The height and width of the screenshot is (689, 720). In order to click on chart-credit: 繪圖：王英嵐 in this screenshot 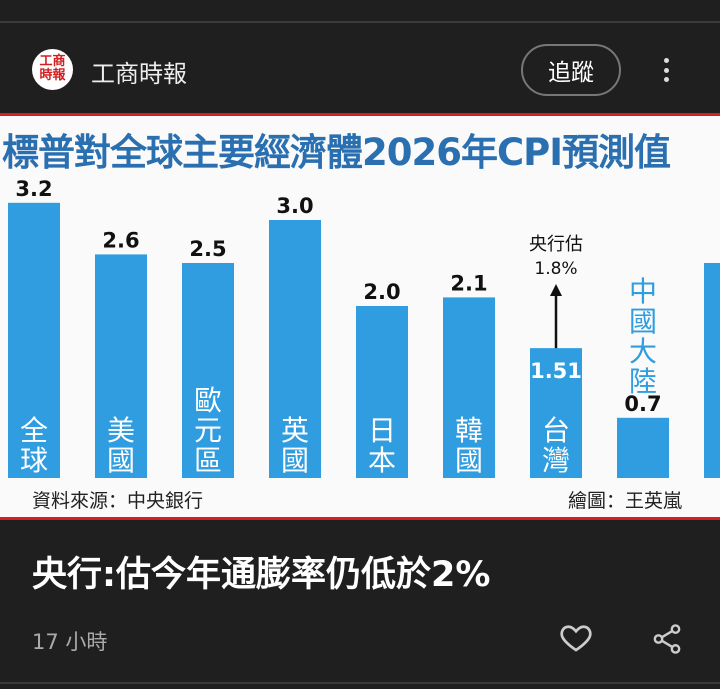, I will do `click(625, 501)`.